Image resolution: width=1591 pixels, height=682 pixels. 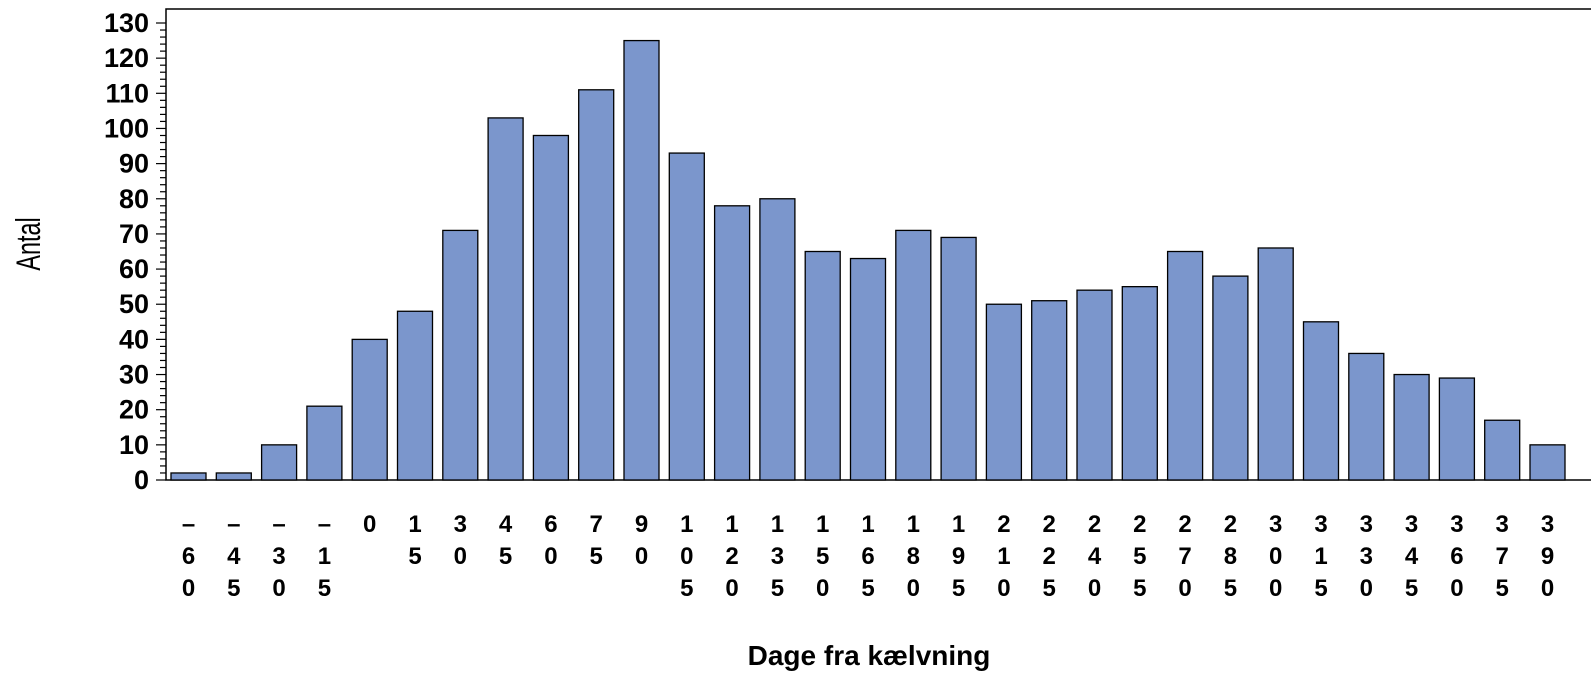 What do you see at coordinates (141, 480) in the screenshot?
I see `y-tick-label: 0` at bounding box center [141, 480].